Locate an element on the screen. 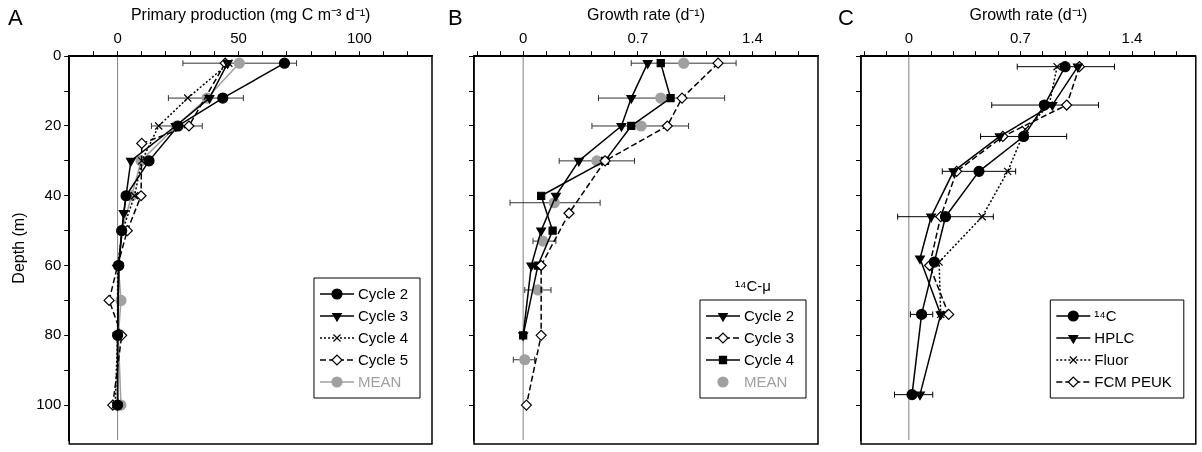 Image resolution: width=1202 pixels, height=452 pixels. y-tick-label: 20 is located at coordinates (53, 125).